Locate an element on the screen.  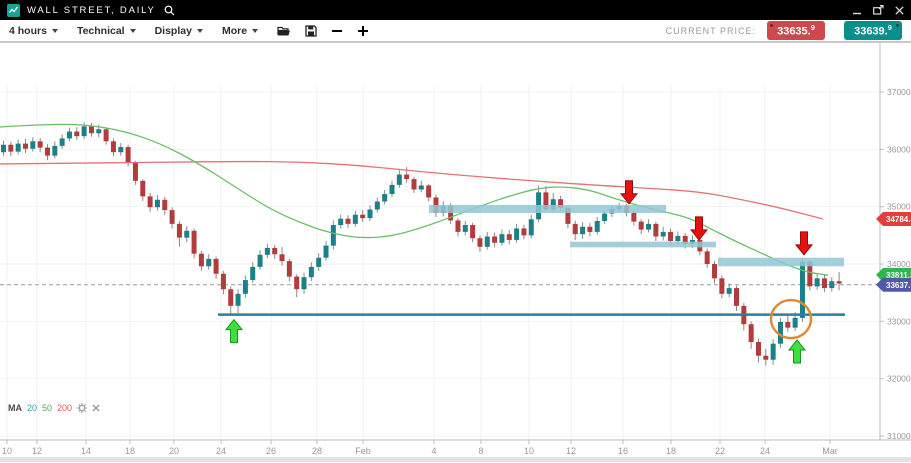
highlight-circle is located at coordinates (791, 319).